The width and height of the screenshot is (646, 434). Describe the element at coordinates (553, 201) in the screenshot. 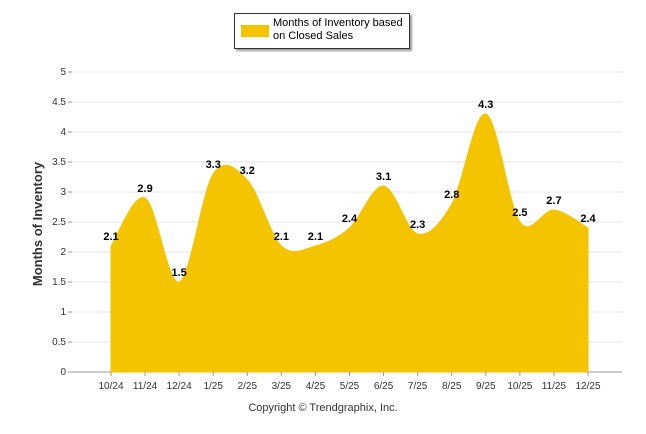

I see `data-label: 2.7` at that location.